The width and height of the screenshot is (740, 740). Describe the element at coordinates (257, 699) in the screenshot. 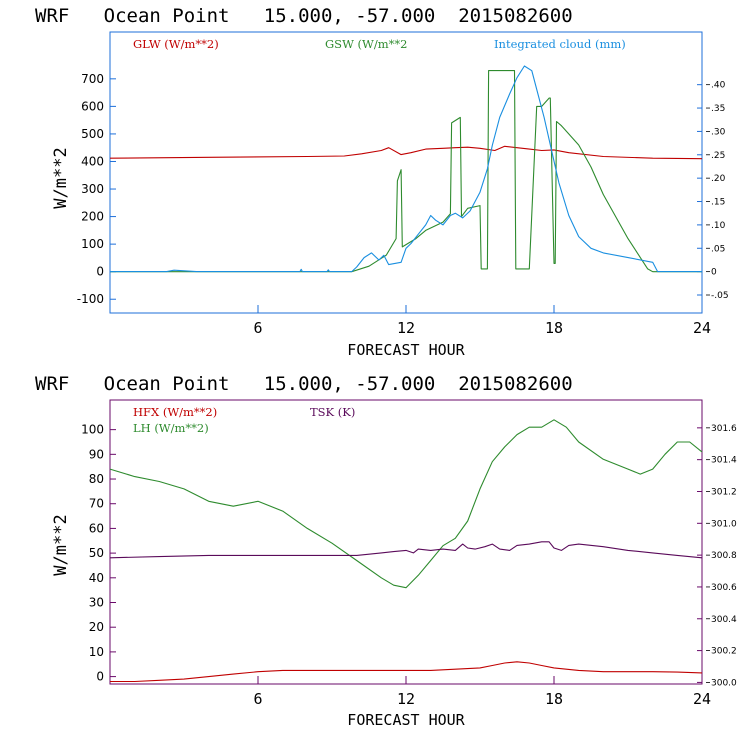

I see `bottom-chart-x-tick-label: 6` at that location.